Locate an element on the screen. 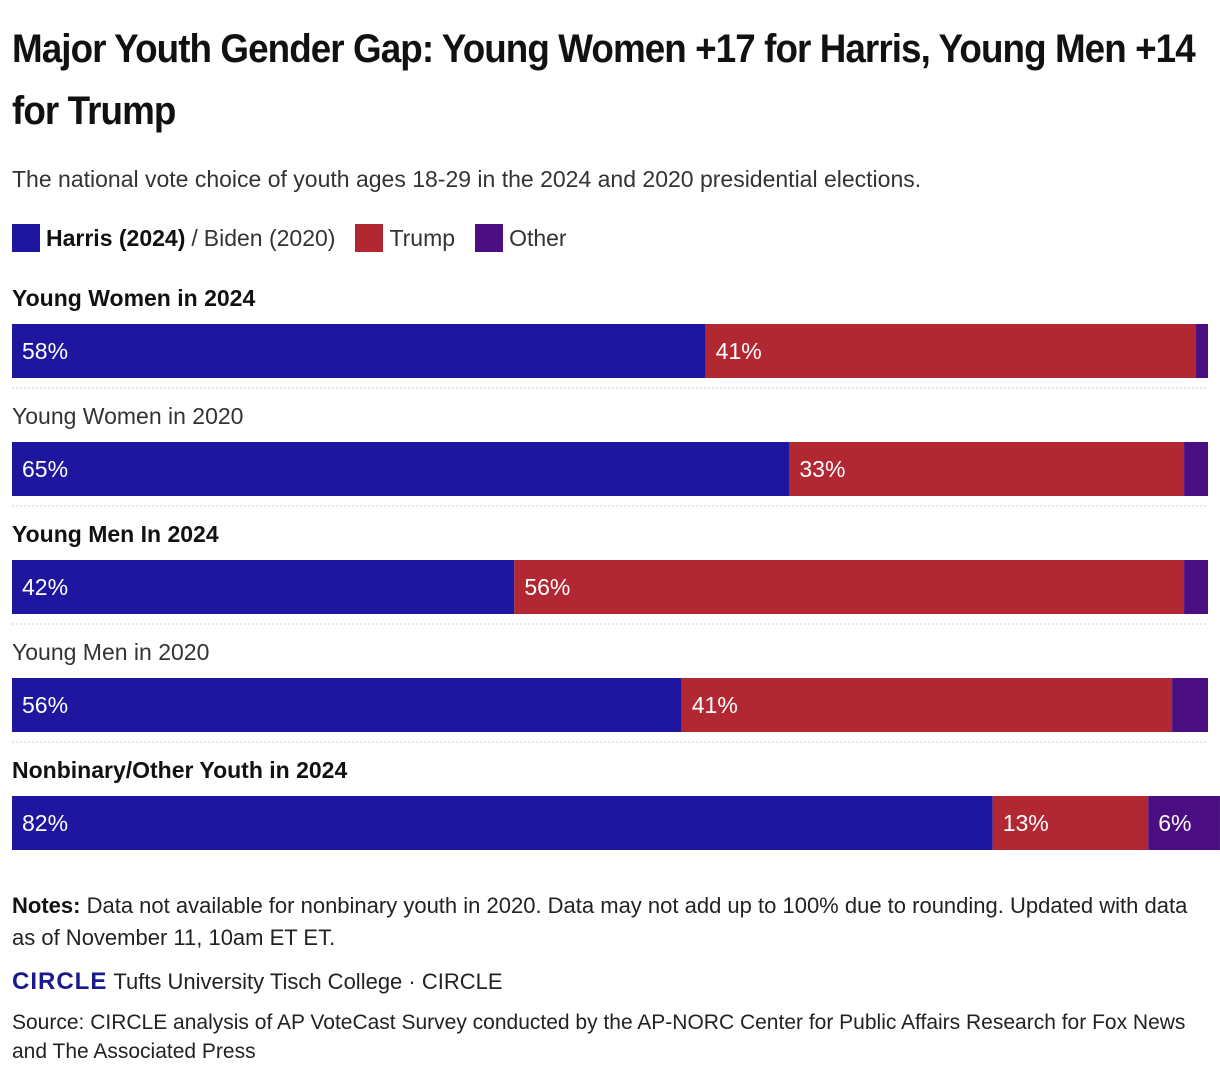 The height and width of the screenshot is (1082, 1220). category-label: Nonbinary/Other Youth in 2024 is located at coordinates (179, 770).